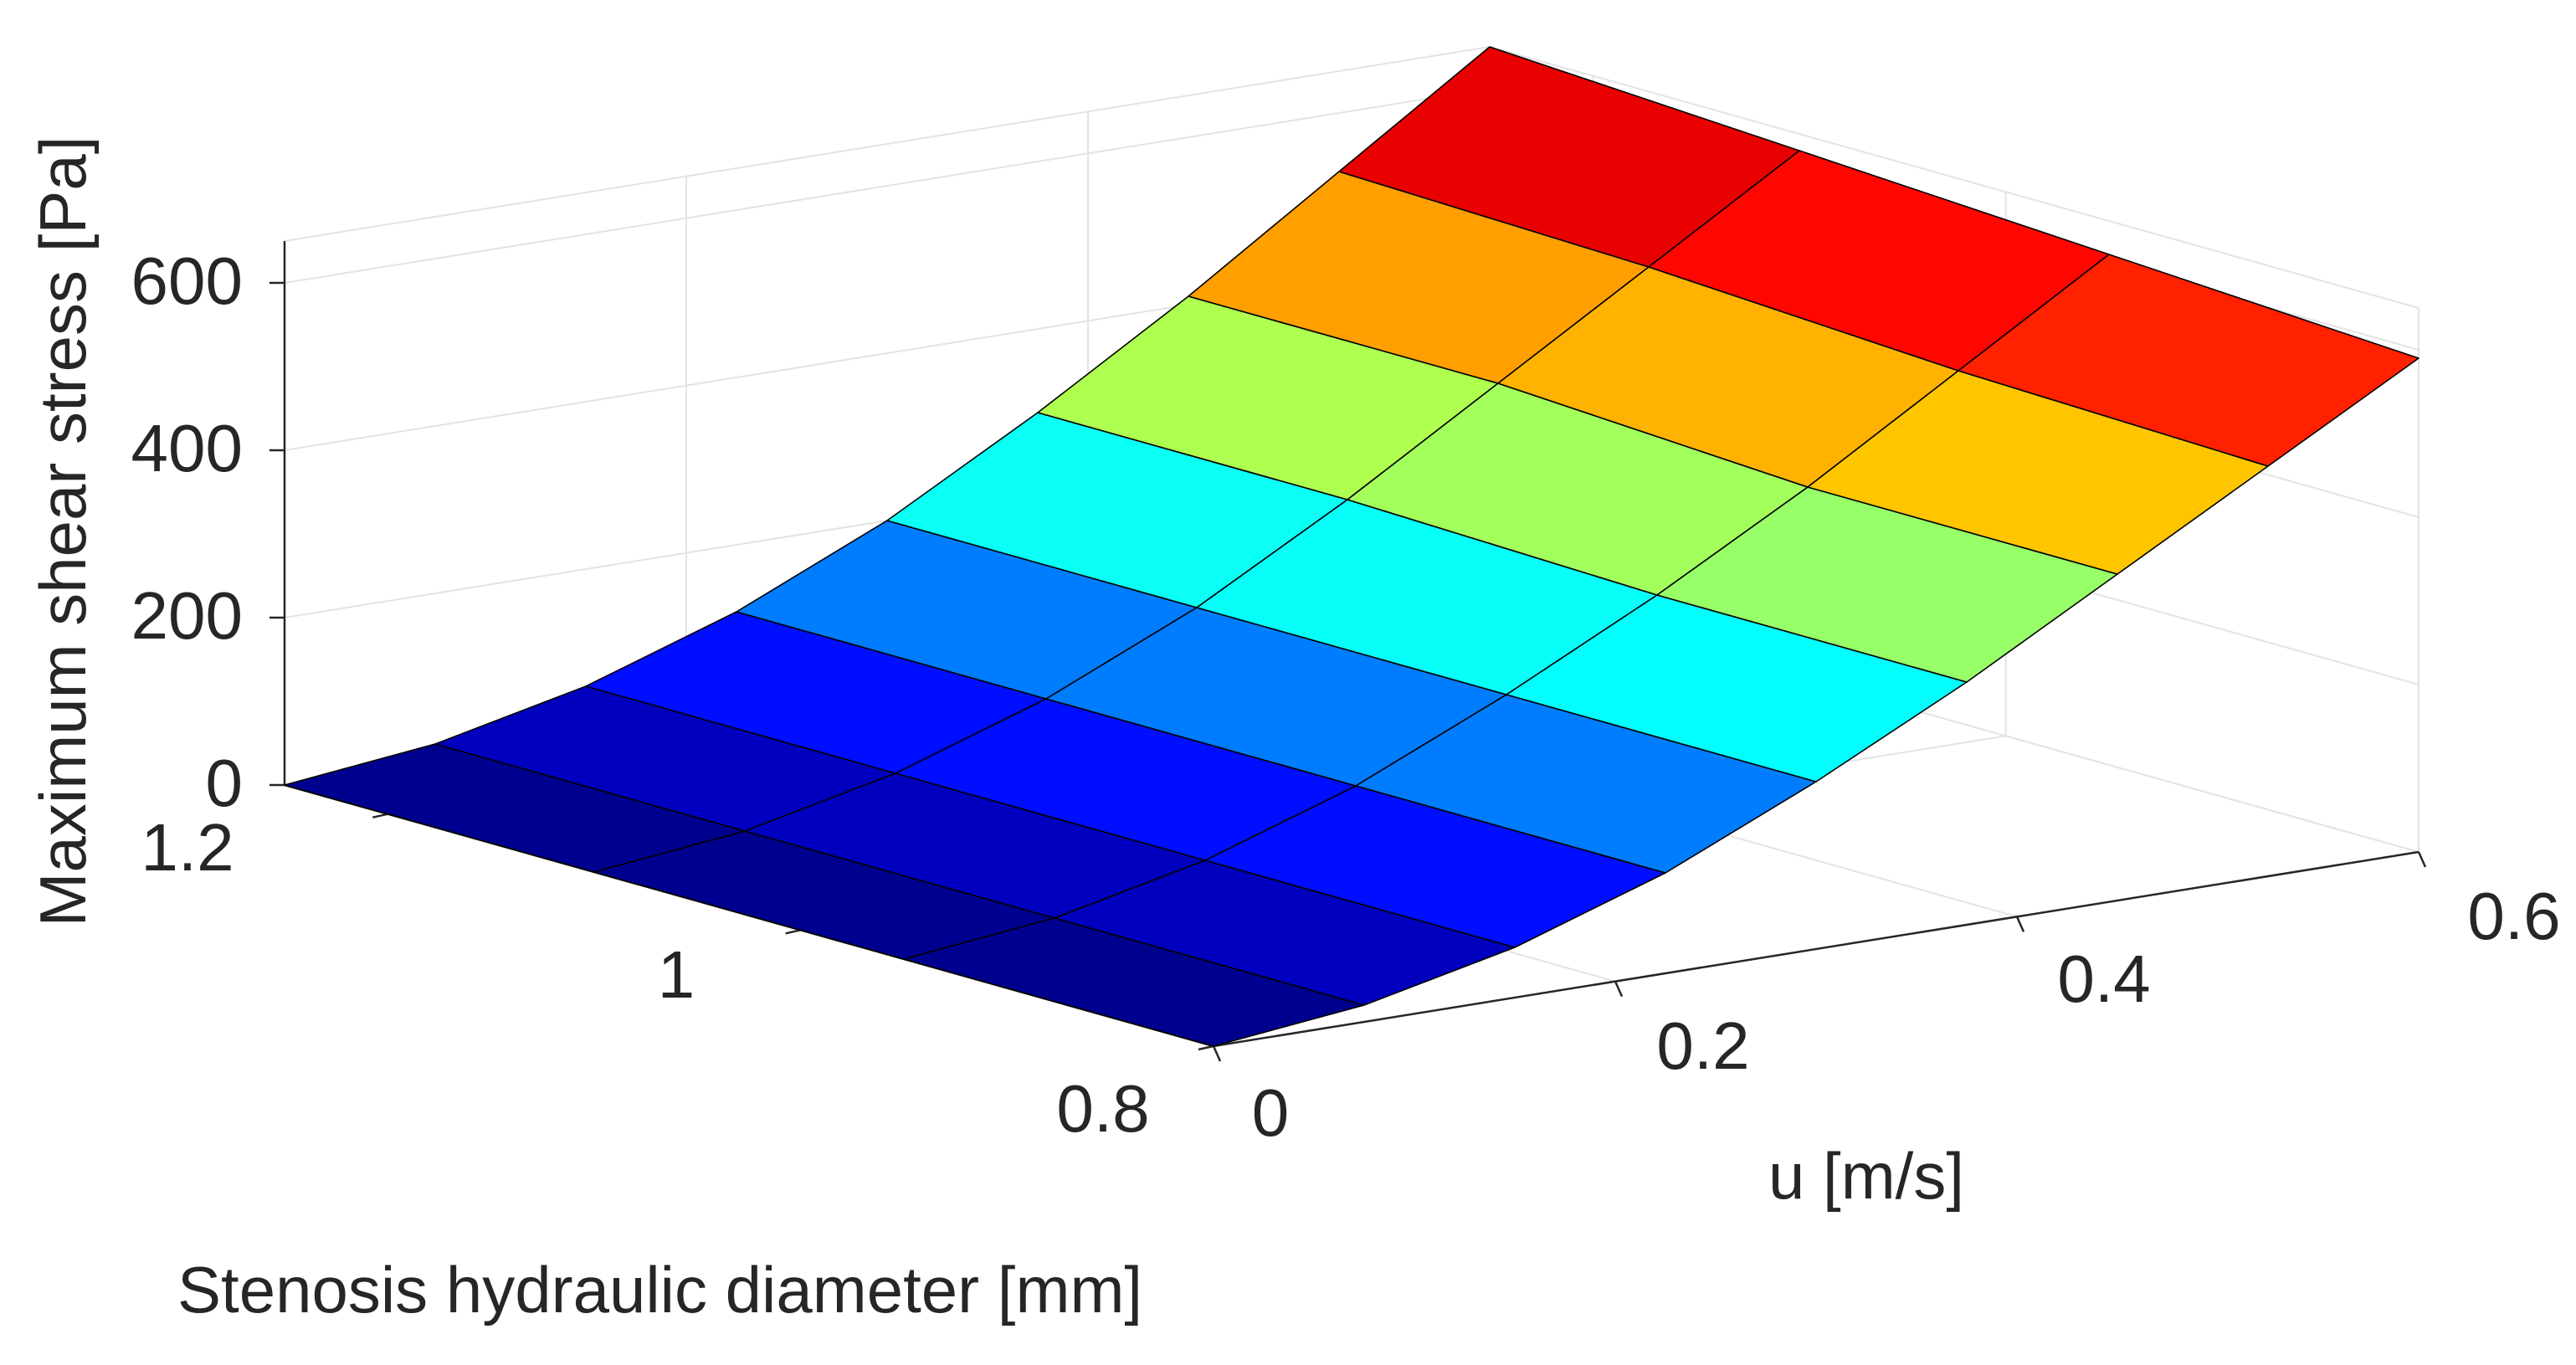 This screenshot has height=1365, width=2576. What do you see at coordinates (676, 975) in the screenshot?
I see `y-tick-label: 1` at bounding box center [676, 975].